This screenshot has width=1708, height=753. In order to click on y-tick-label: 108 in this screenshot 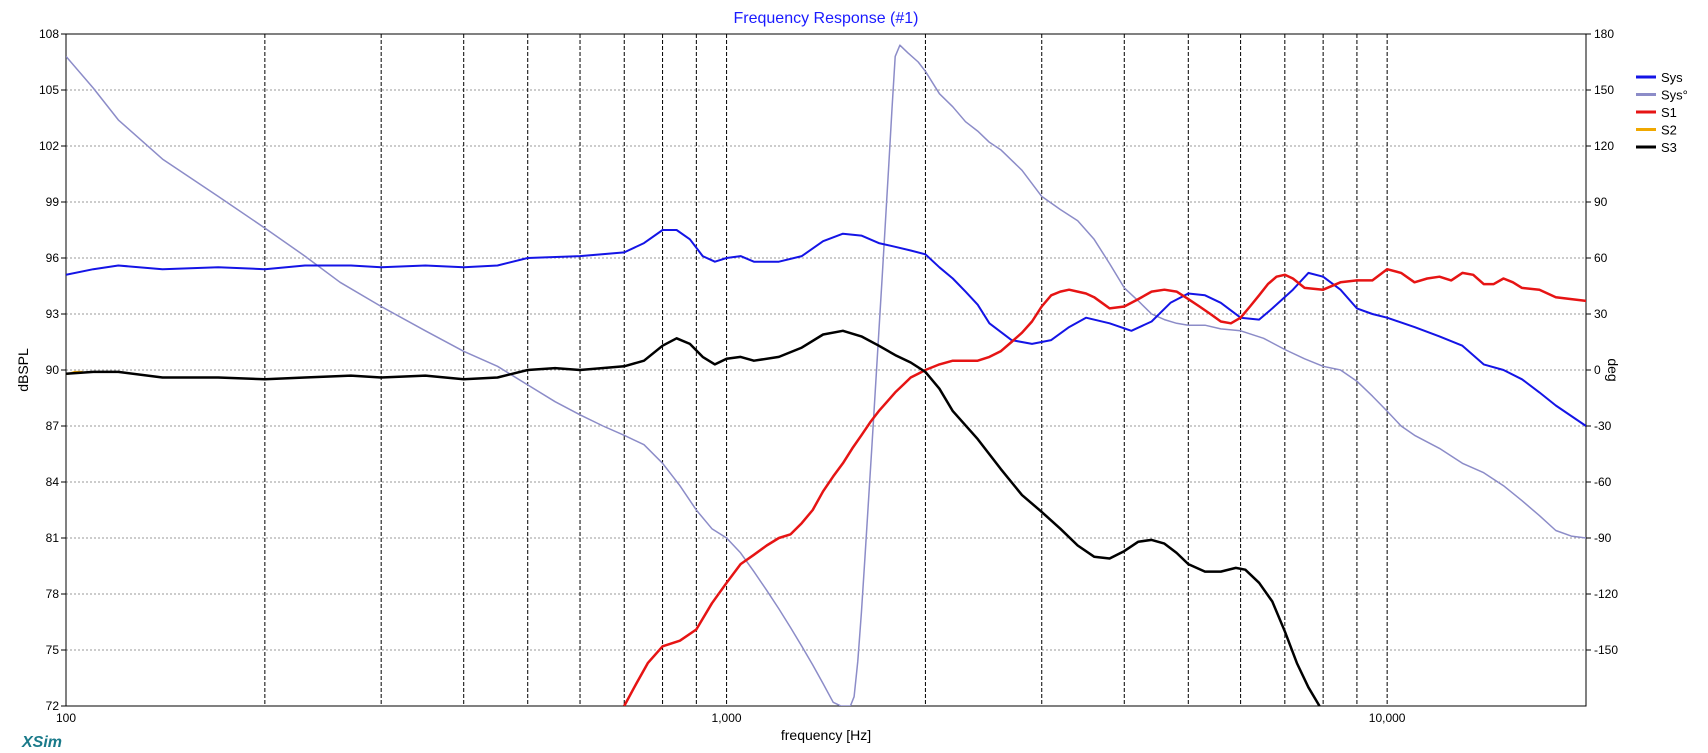, I will do `click(49, 34)`.